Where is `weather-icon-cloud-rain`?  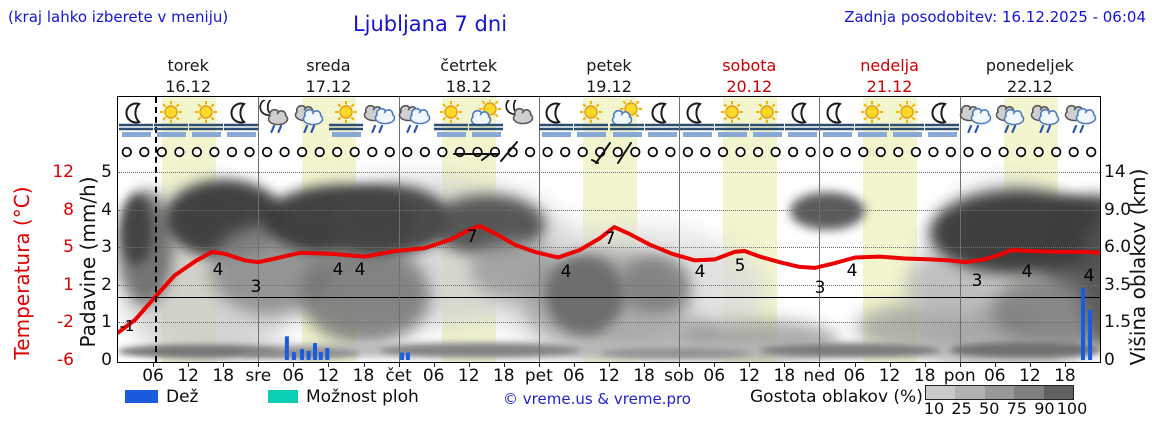
weather-icon-cloud-rain is located at coordinates (311, 122).